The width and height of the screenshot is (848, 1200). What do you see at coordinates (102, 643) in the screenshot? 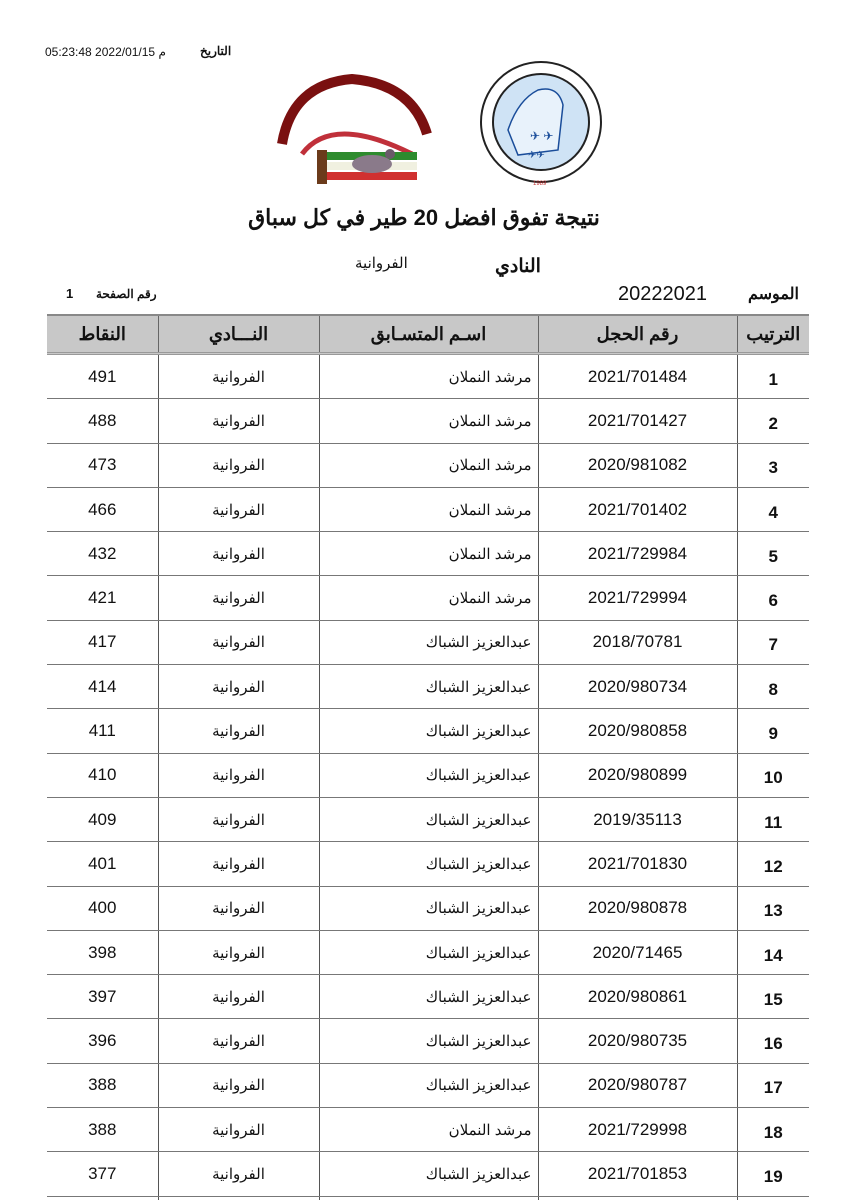
I see `cell-points: 417` at bounding box center [102, 643].